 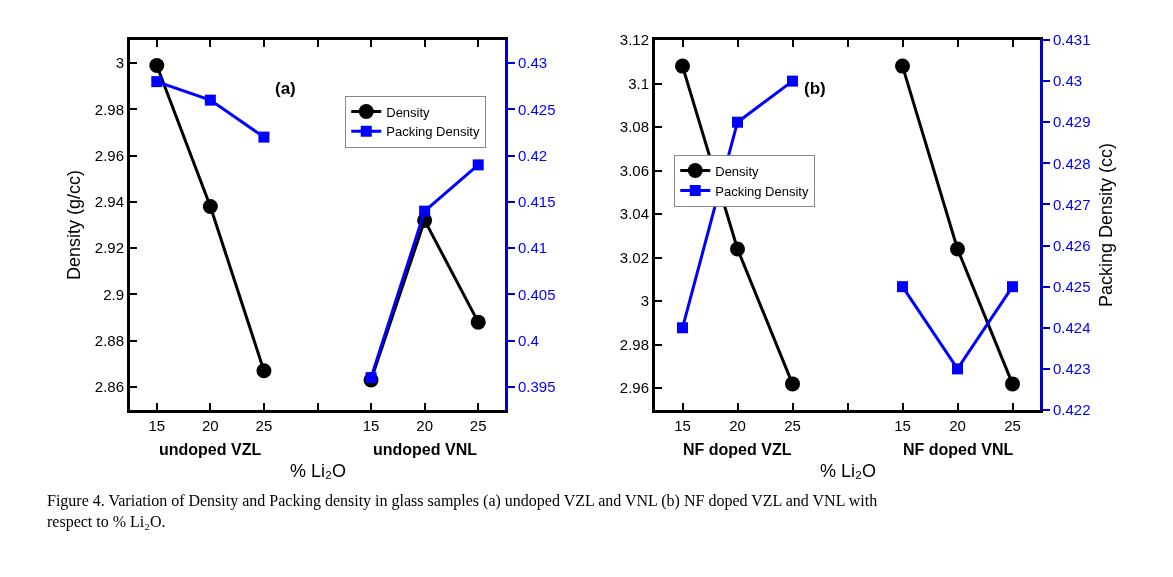 What do you see at coordinates (634, 257) in the screenshot?
I see `y-tick-label: 3.02` at bounding box center [634, 257].